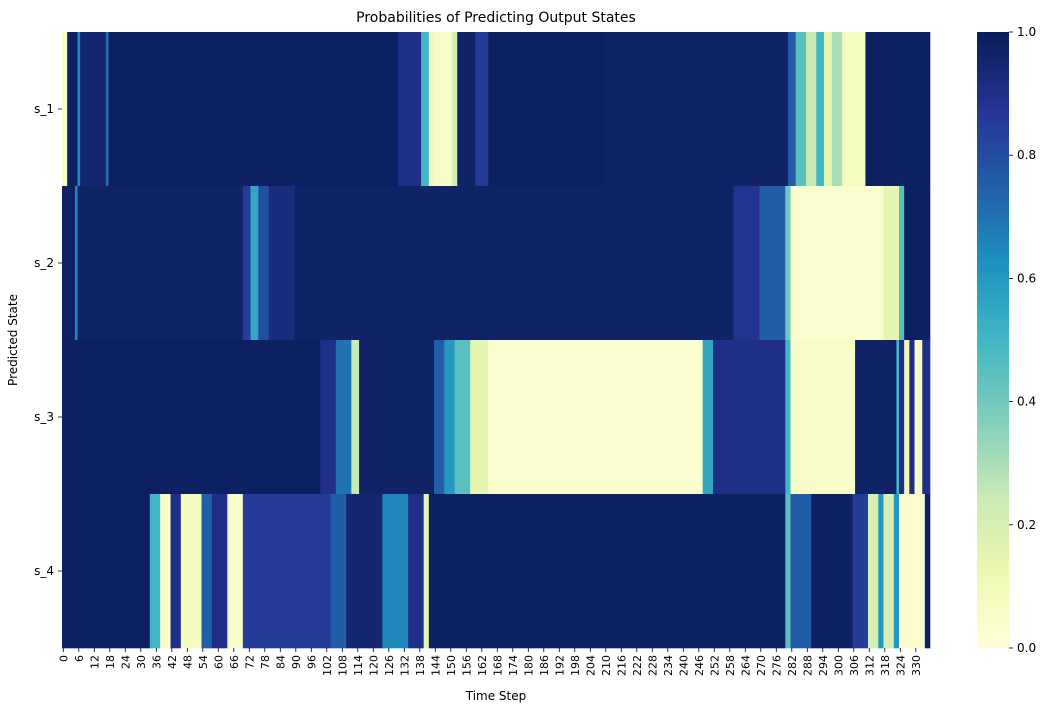 Image resolution: width=1057 pixels, height=714 pixels. What do you see at coordinates (823, 665) in the screenshot?
I see `x-tick-label: 294` at bounding box center [823, 665].